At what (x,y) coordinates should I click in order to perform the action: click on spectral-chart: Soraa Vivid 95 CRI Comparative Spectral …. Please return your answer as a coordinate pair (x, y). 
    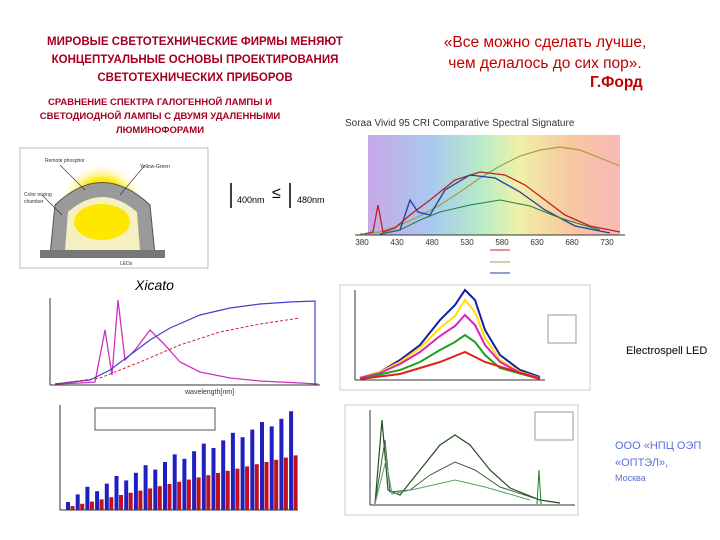
    Looking at the image, I should click on (500, 198).